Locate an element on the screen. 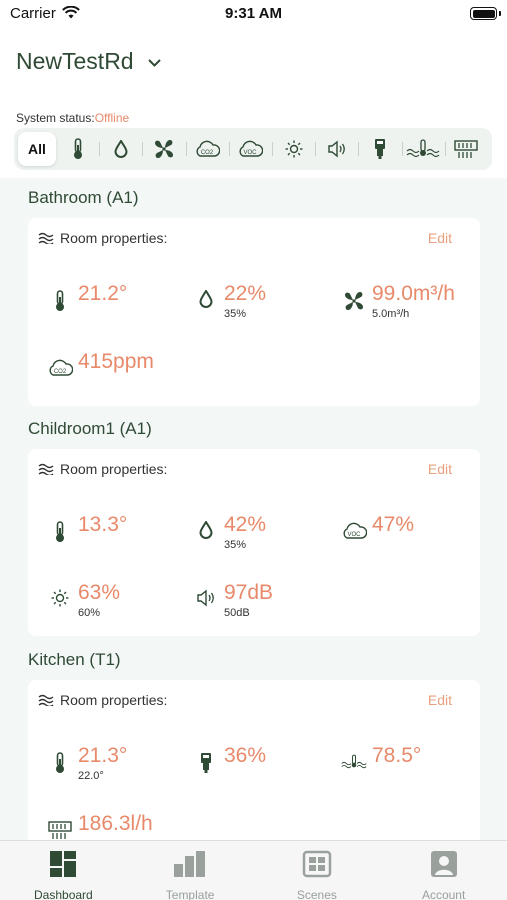 Image resolution: width=507 pixels, height=900 pixels. metric-value: 13.3° is located at coordinates (103, 524).